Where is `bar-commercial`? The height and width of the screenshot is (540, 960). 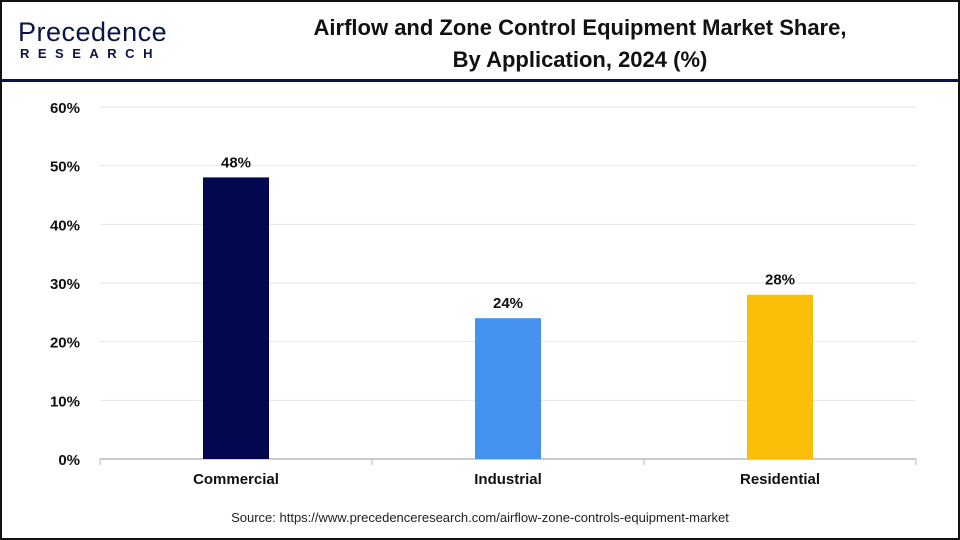 bar-commercial is located at coordinates (236, 318).